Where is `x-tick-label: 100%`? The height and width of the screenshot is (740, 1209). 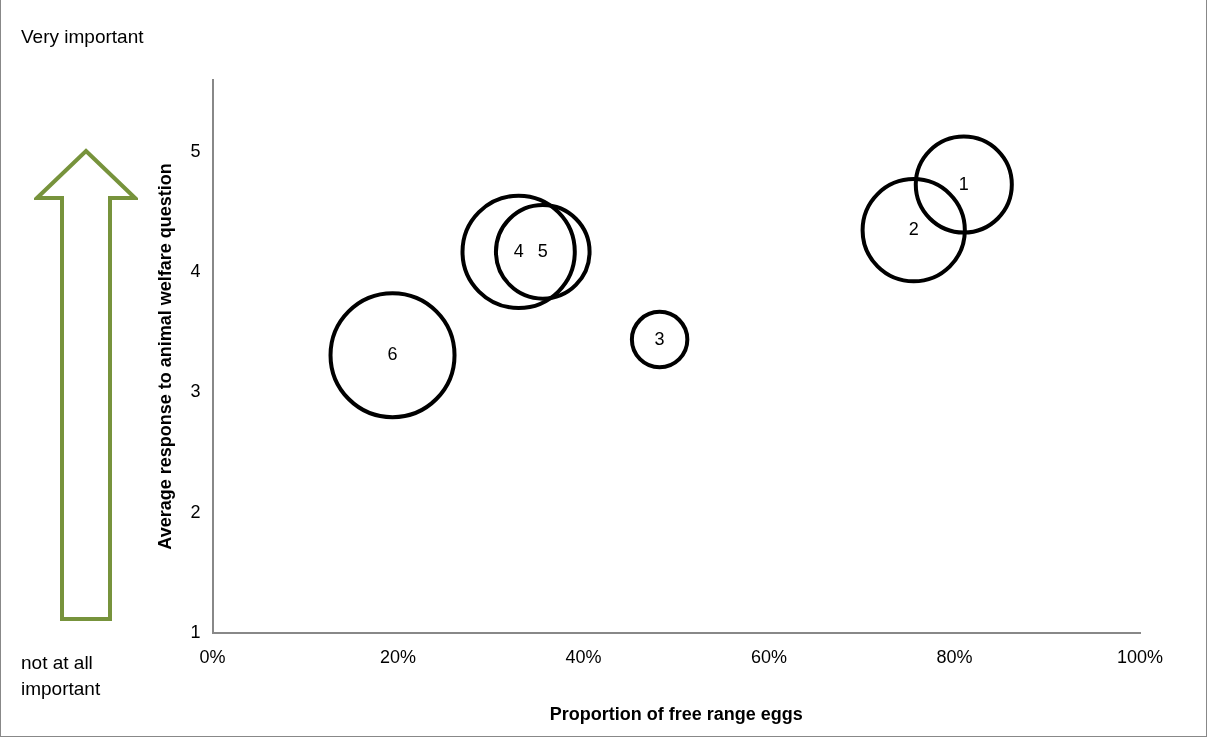 x-tick-label: 100% is located at coordinates (1140, 656).